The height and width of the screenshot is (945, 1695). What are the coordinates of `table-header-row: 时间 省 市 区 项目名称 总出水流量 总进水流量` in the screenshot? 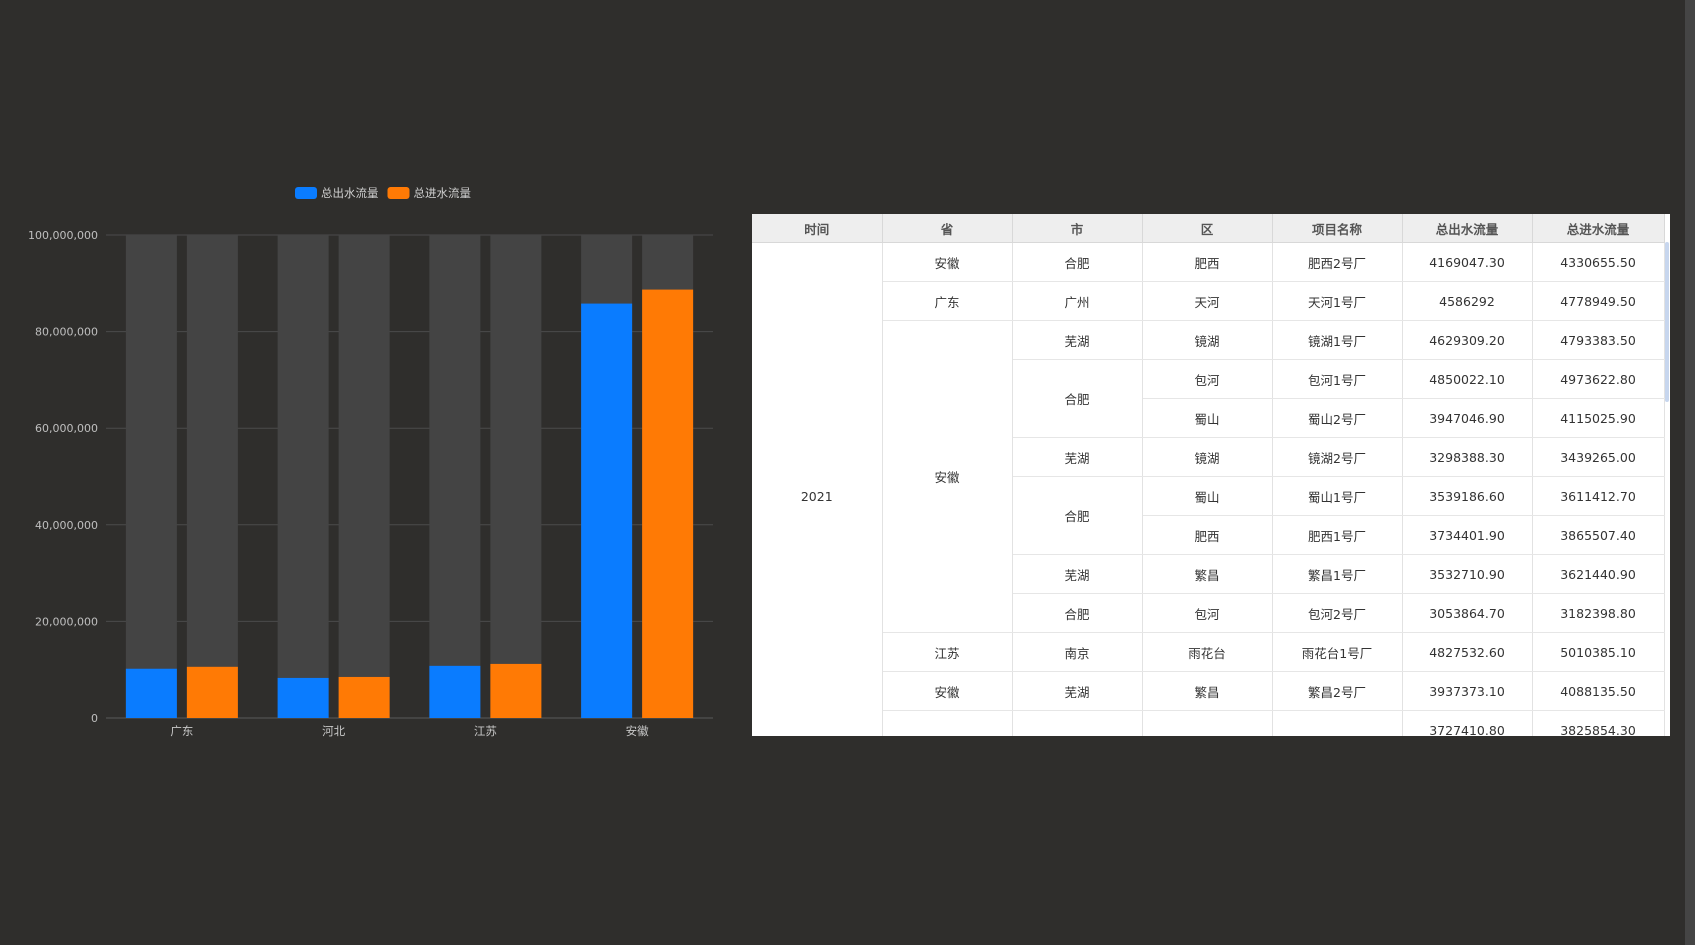 It's located at (1208, 228).